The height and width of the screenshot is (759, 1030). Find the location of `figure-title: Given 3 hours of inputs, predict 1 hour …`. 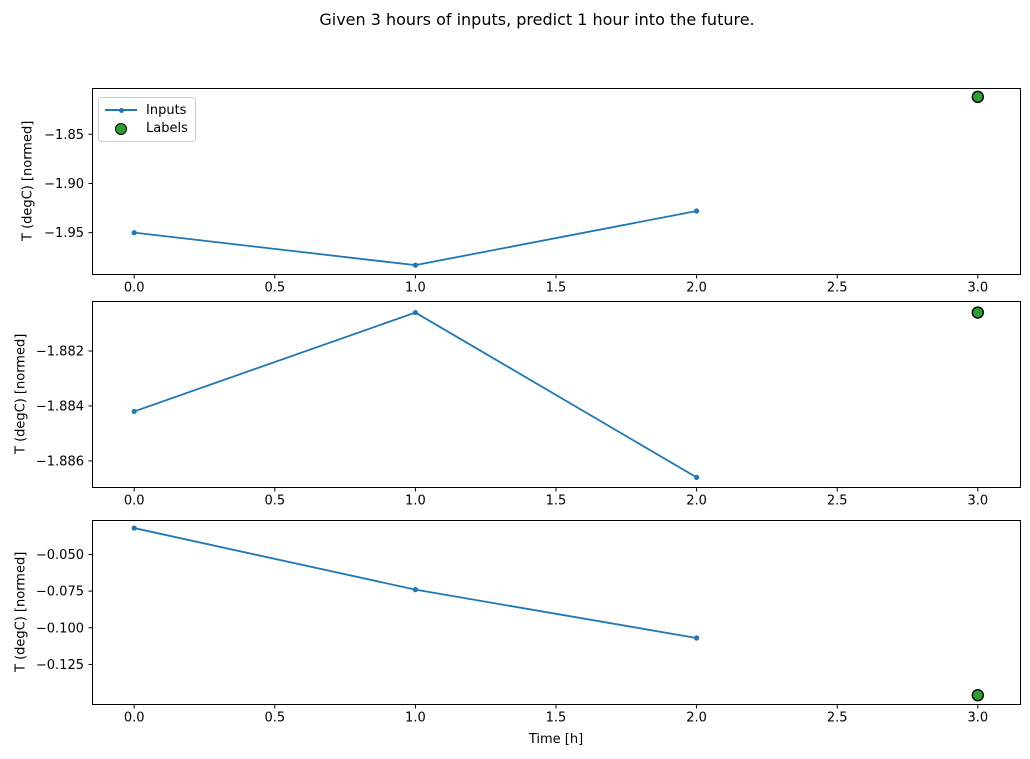

figure-title: Given 3 hours of inputs, predict 1 hour … is located at coordinates (537, 19).